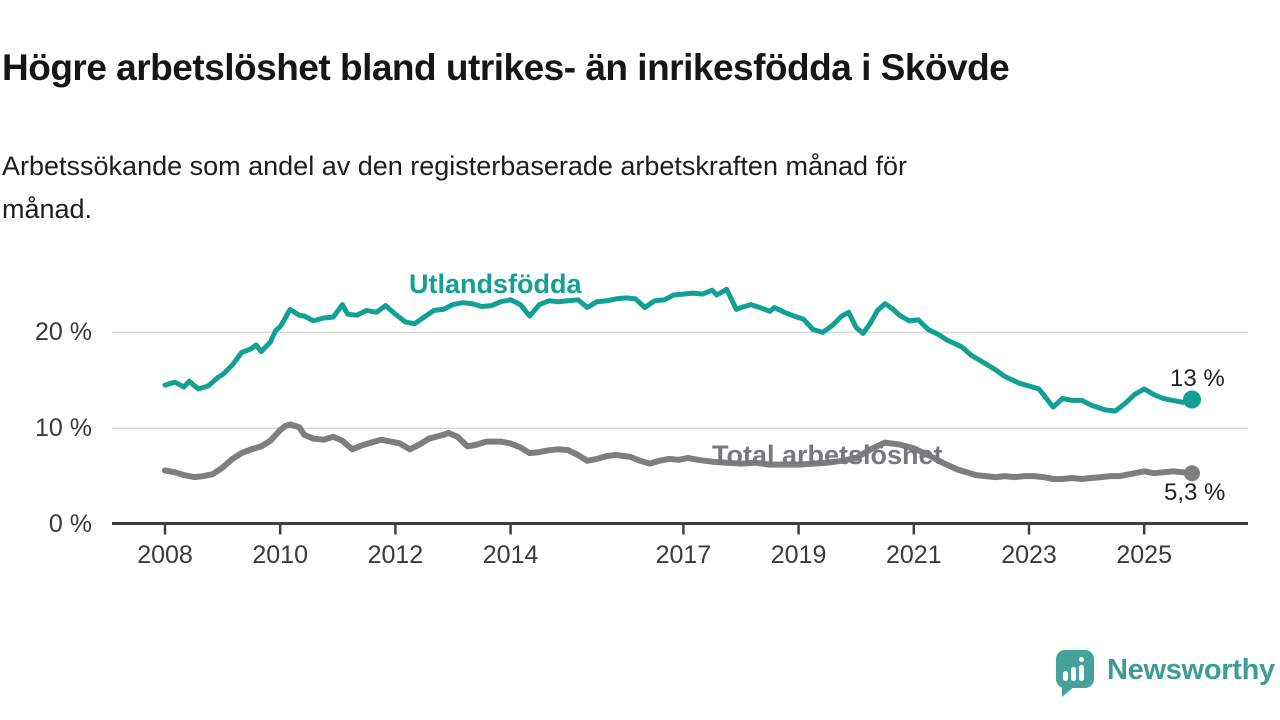  Describe the element at coordinates (1195, 492) in the screenshot. I see `end-value-label-total-unemployment: 5,3 %` at that location.